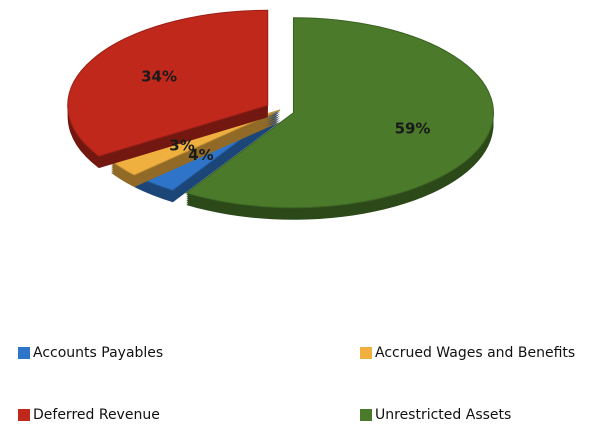 Image resolution: width=600 pixels, height=426 pixels. Describe the element at coordinates (96, 415) in the screenshot. I see `legend-label: Deferred Revenue` at that location.